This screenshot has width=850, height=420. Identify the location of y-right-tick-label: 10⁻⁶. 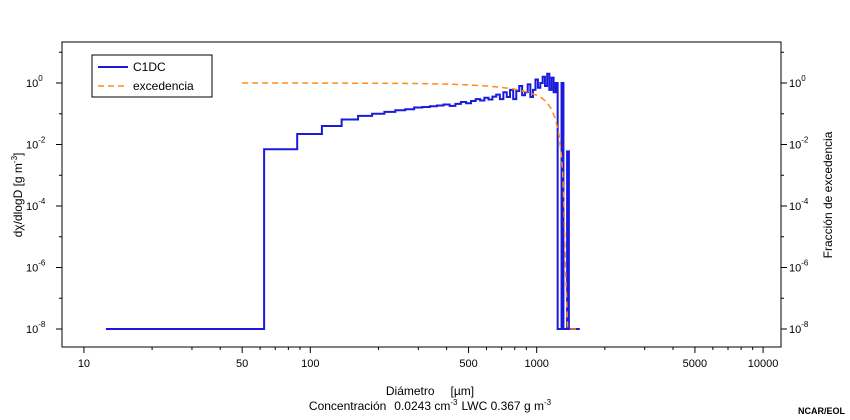
(799, 267).